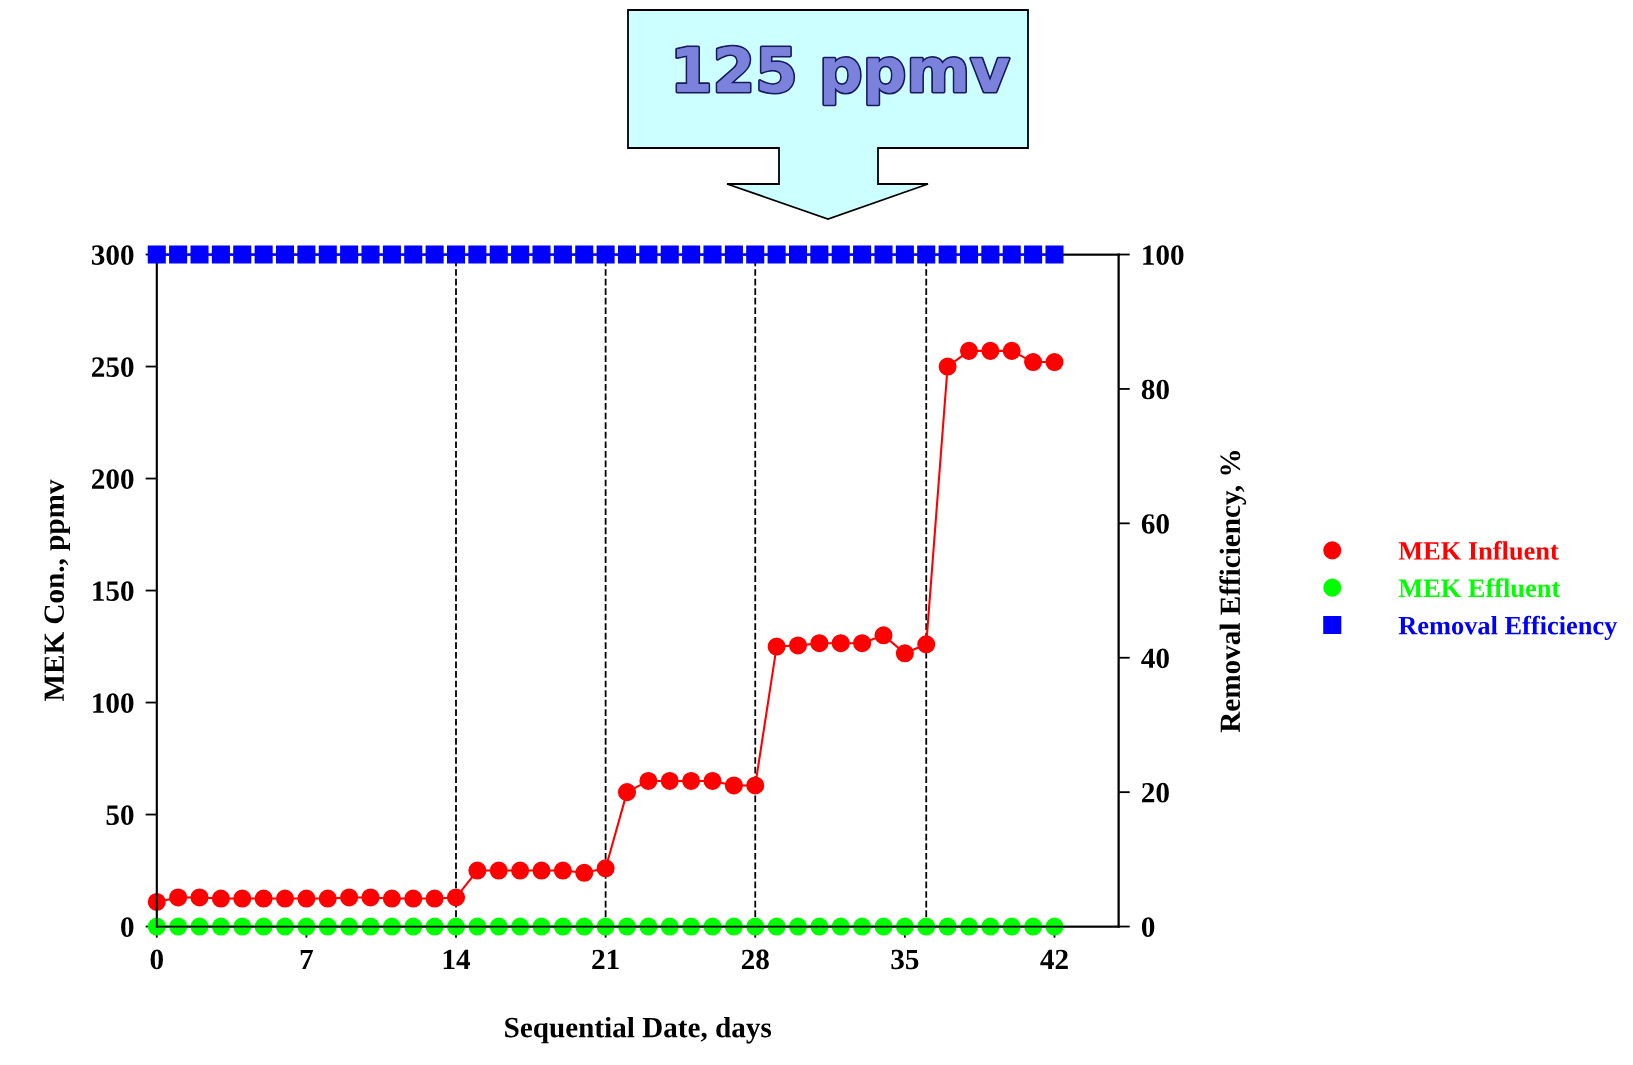 The height and width of the screenshot is (1065, 1633). What do you see at coordinates (755, 959) in the screenshot?
I see `x-tick-label: 28` at bounding box center [755, 959].